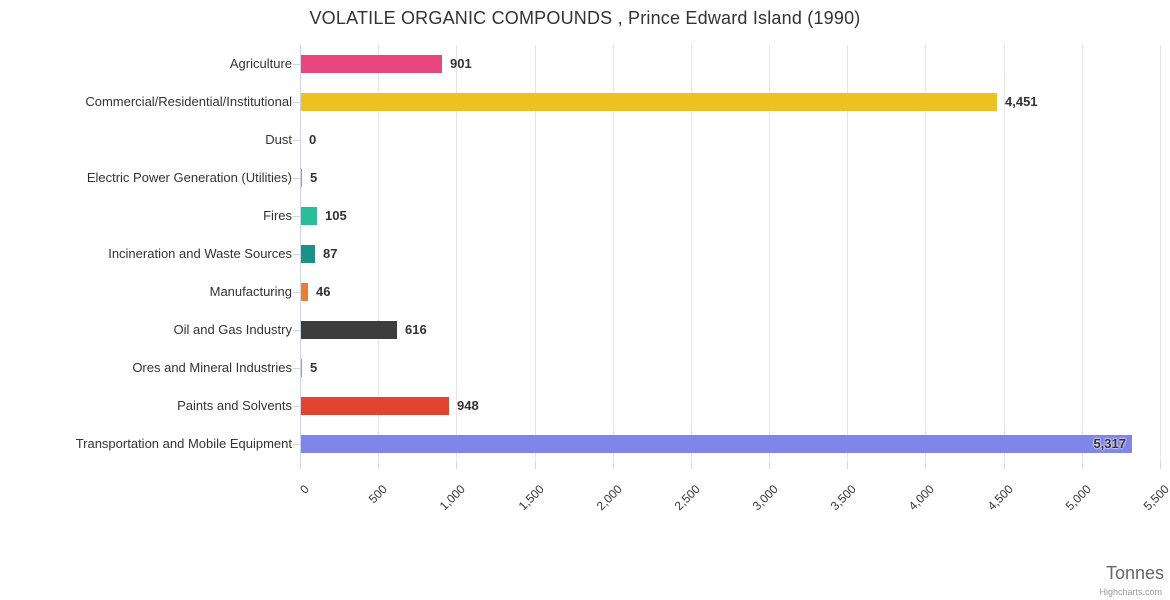 The width and height of the screenshot is (1170, 600). What do you see at coordinates (188, 101) in the screenshot?
I see `category-label: Commercial/Residential/Institutional` at bounding box center [188, 101].